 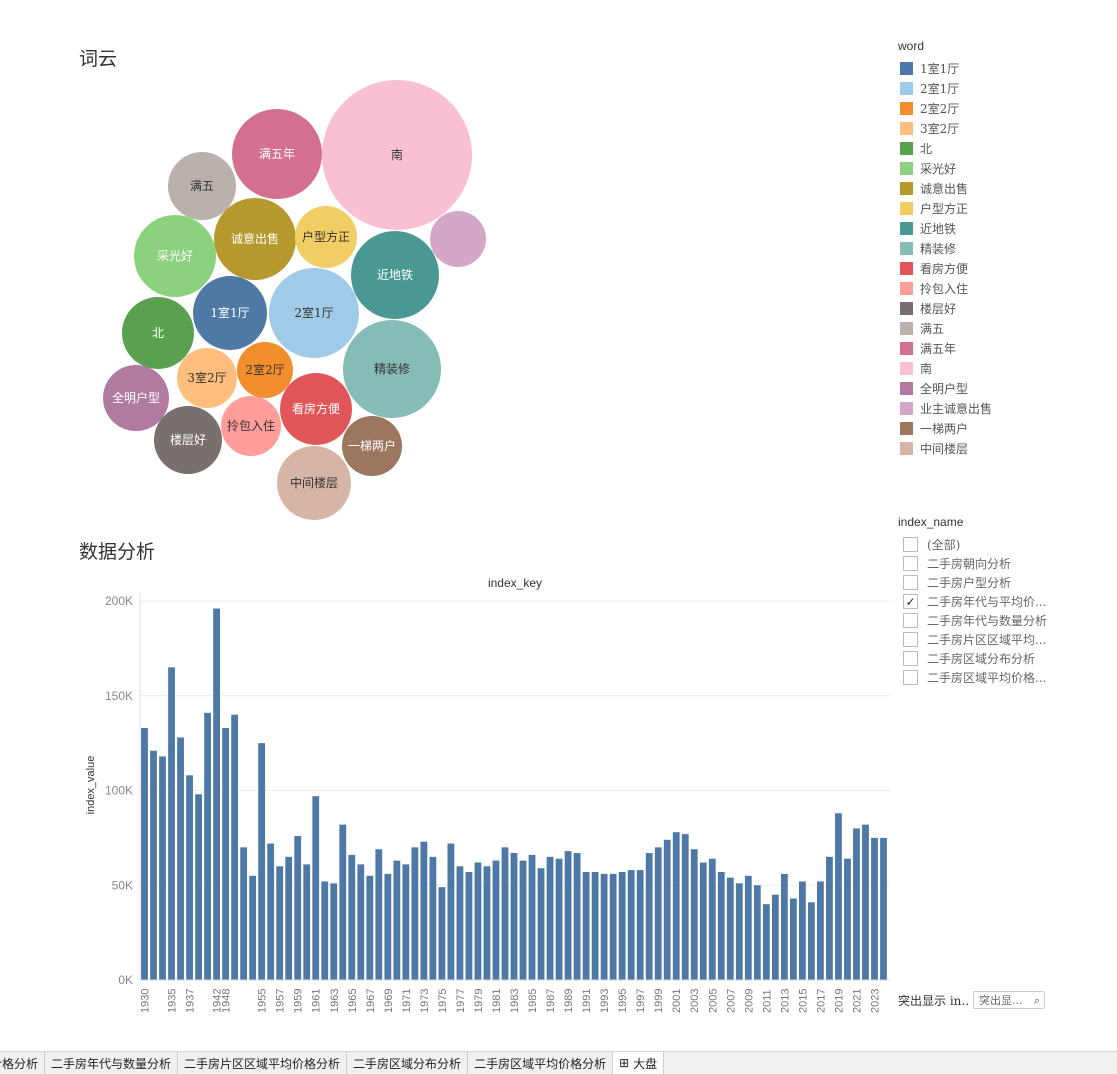 I want to click on bar-1933, so click(x=153, y=865).